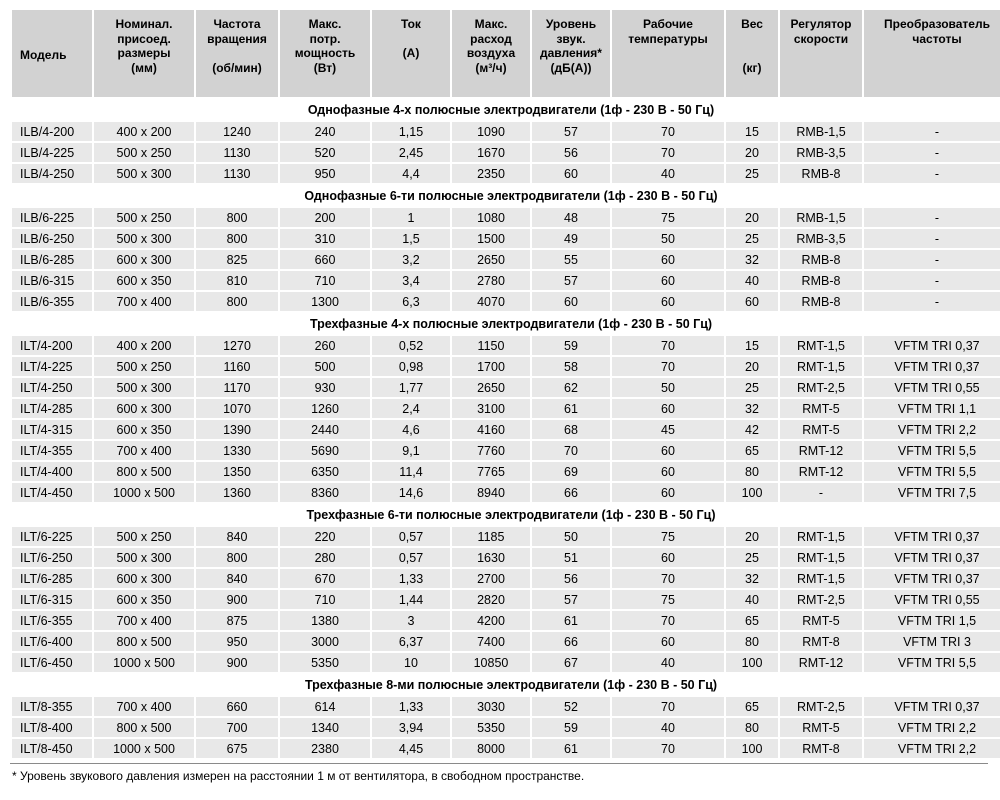  I want to click on value-cell: 500, so click(325, 366).